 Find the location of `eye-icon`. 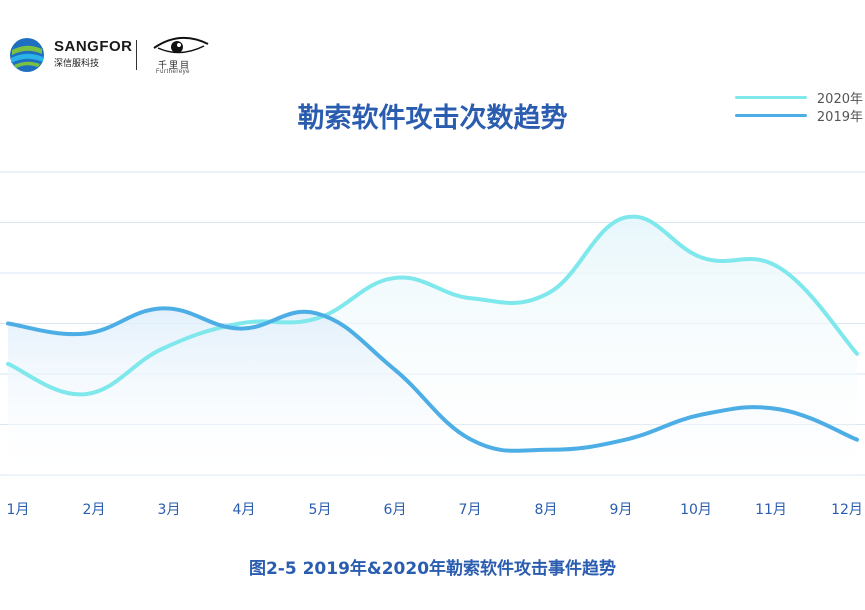

eye-icon is located at coordinates (181, 45).